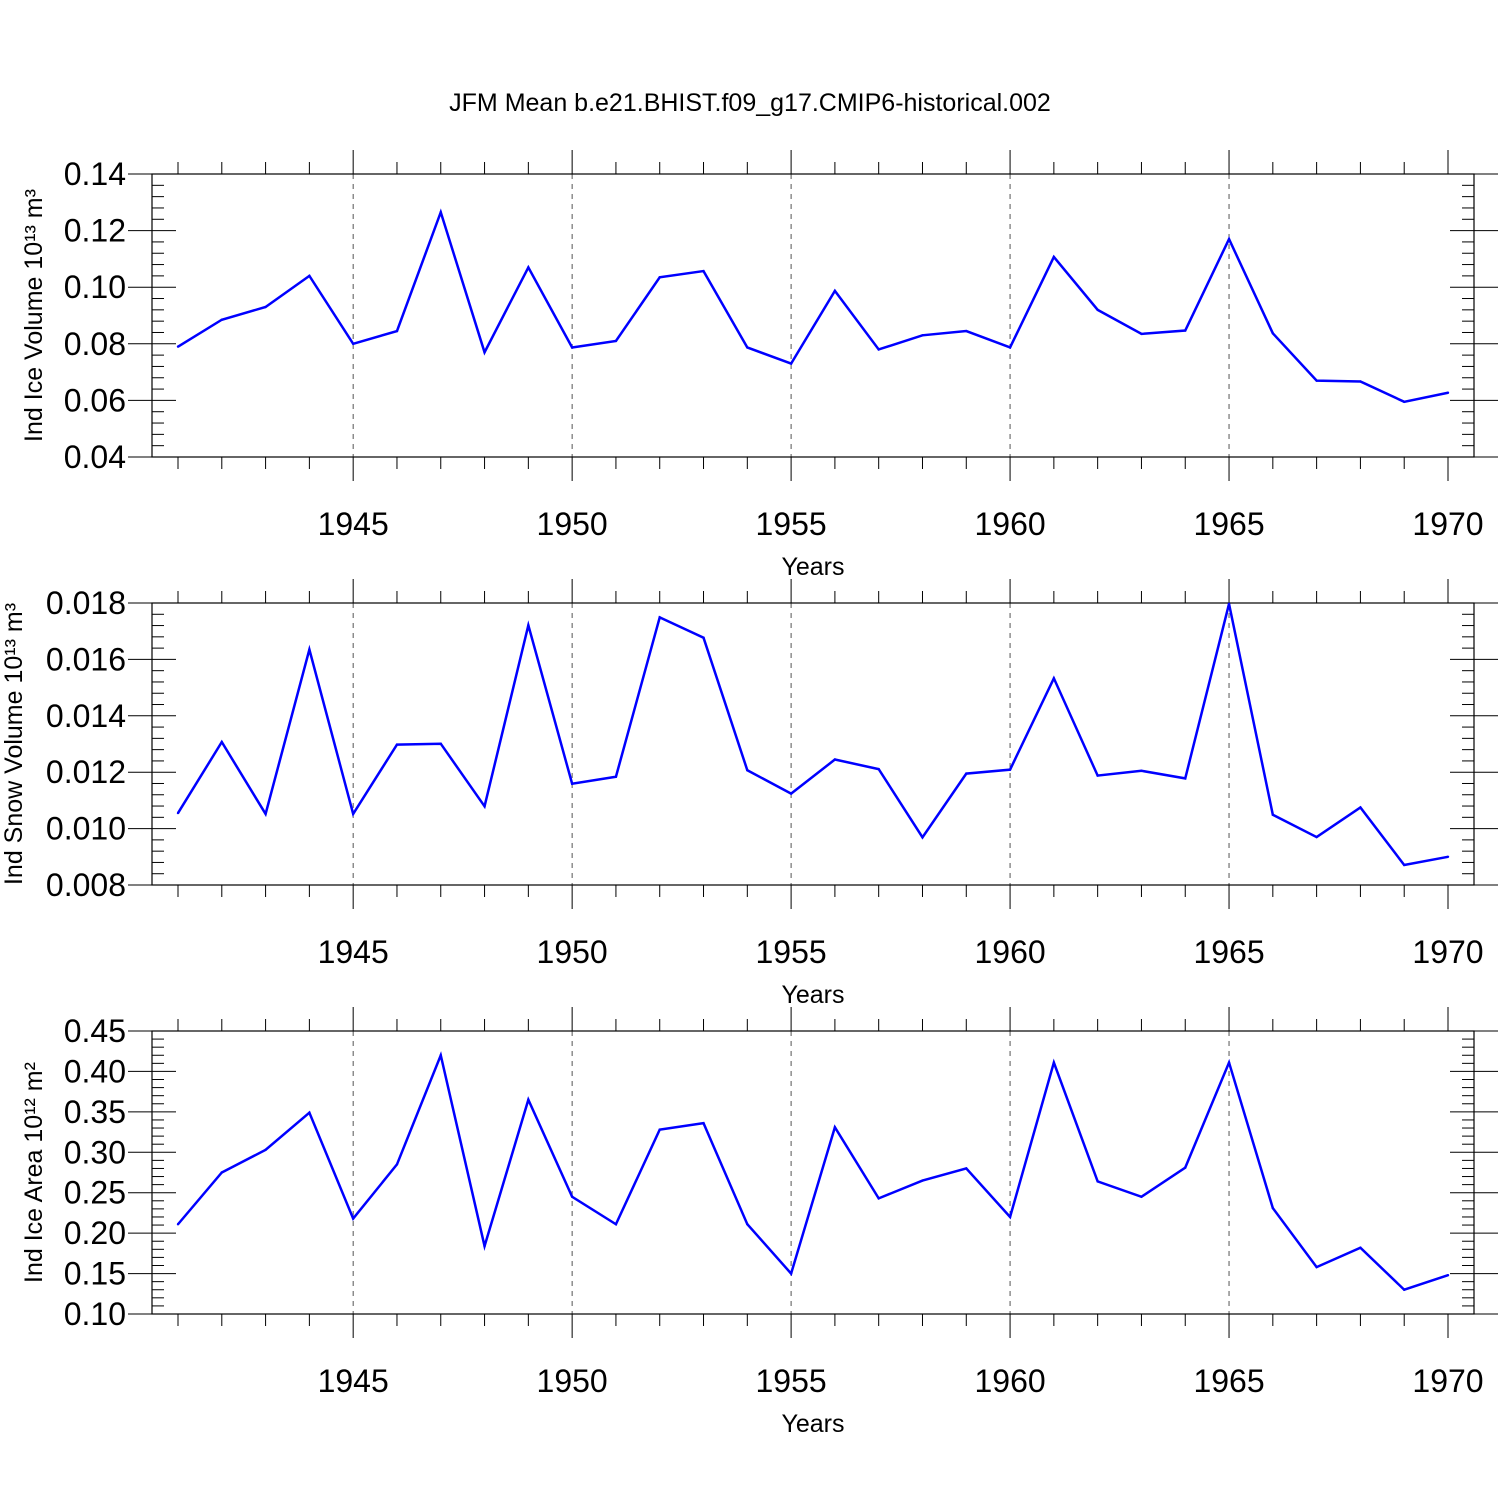 The image size is (1500, 1500). Describe the element at coordinates (34, 315) in the screenshot. I see `y-axis-title: Ind Ice Volume 10¹³ m³` at that location.